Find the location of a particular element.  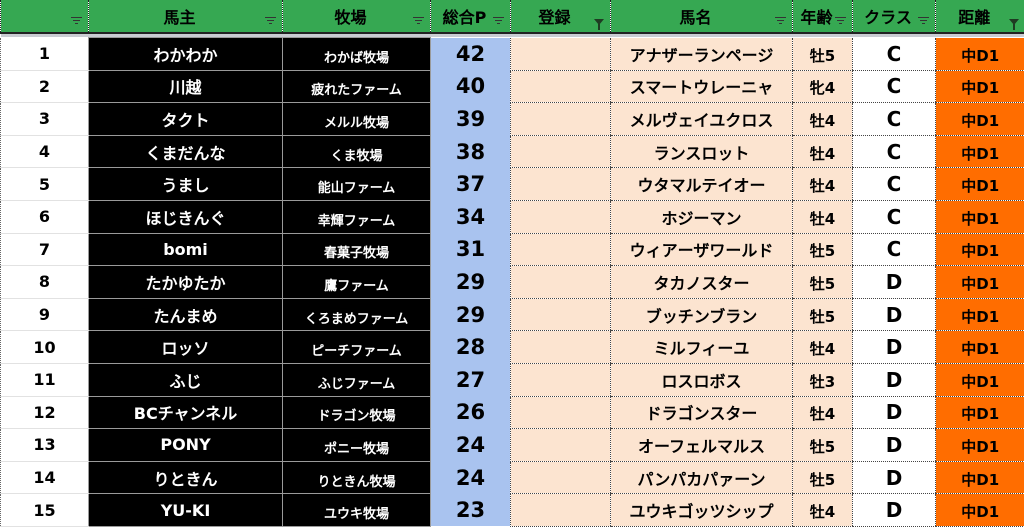

total-points-cell: 42 is located at coordinates (470, 54).